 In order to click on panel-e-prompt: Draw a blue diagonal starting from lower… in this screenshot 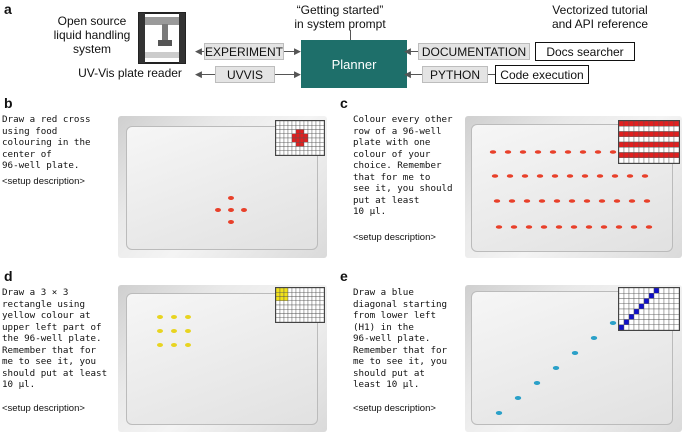, I will do `click(400, 338)`.